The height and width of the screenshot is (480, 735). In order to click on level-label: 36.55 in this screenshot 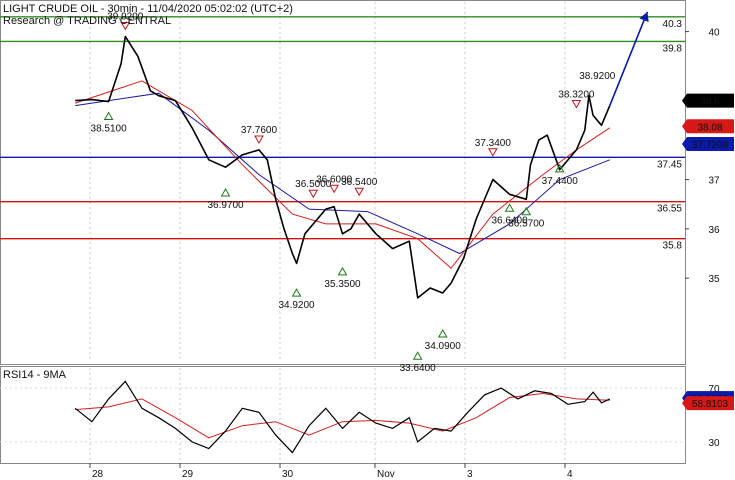, I will do `click(669, 209)`.